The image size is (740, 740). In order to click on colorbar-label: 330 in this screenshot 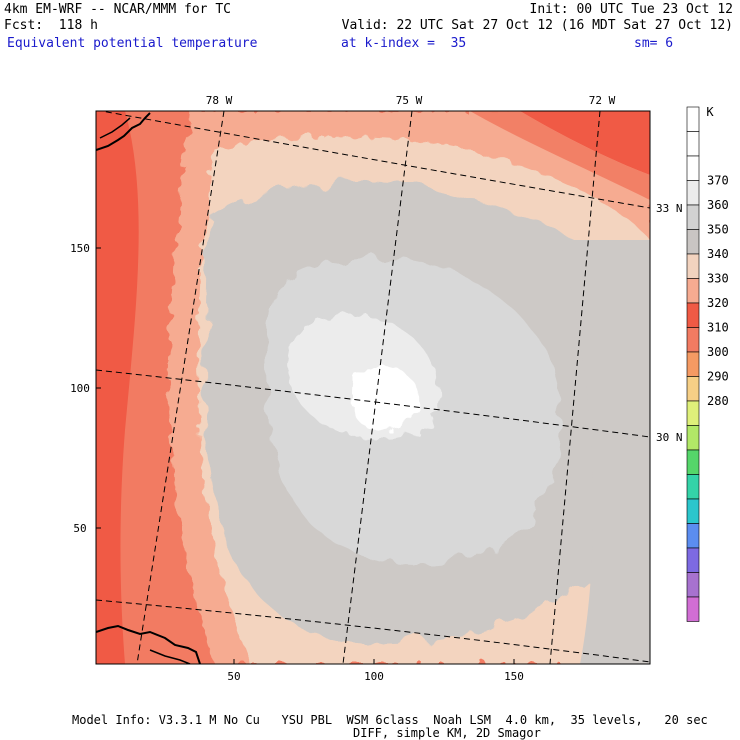, I will do `click(718, 279)`.